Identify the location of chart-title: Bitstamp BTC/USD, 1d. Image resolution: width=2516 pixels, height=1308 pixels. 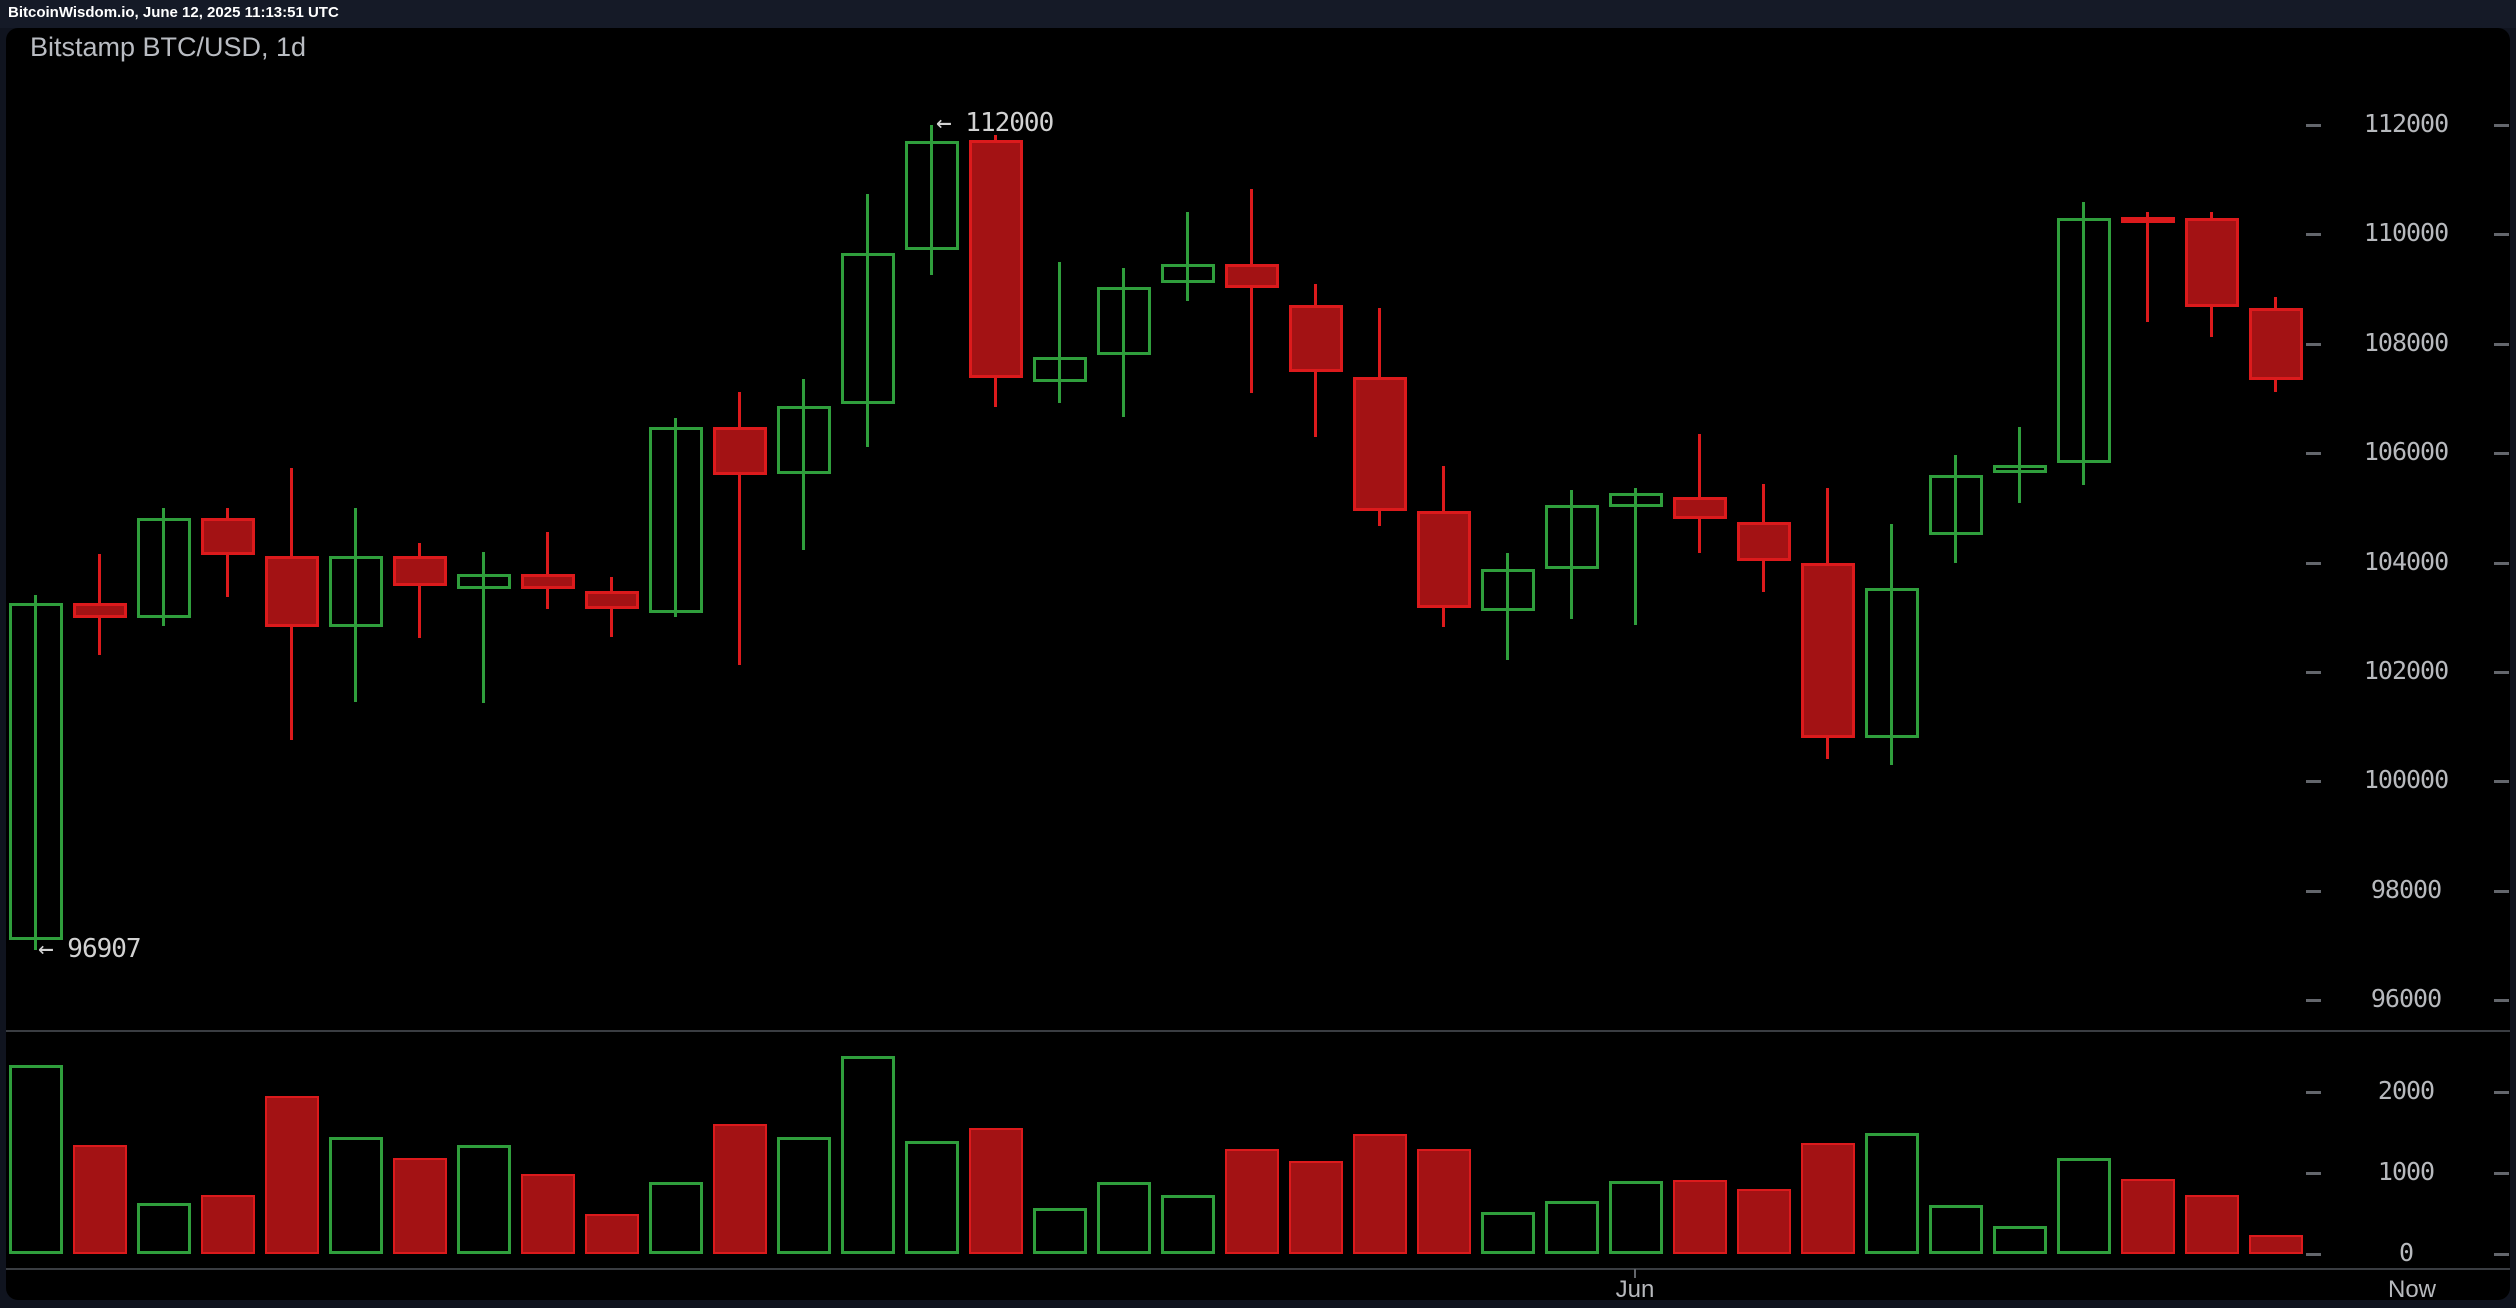
(168, 47).